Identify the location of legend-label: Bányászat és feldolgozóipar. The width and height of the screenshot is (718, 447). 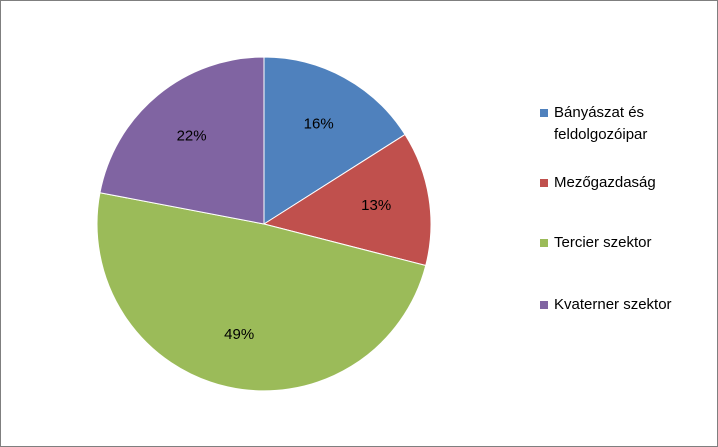
(601, 123).